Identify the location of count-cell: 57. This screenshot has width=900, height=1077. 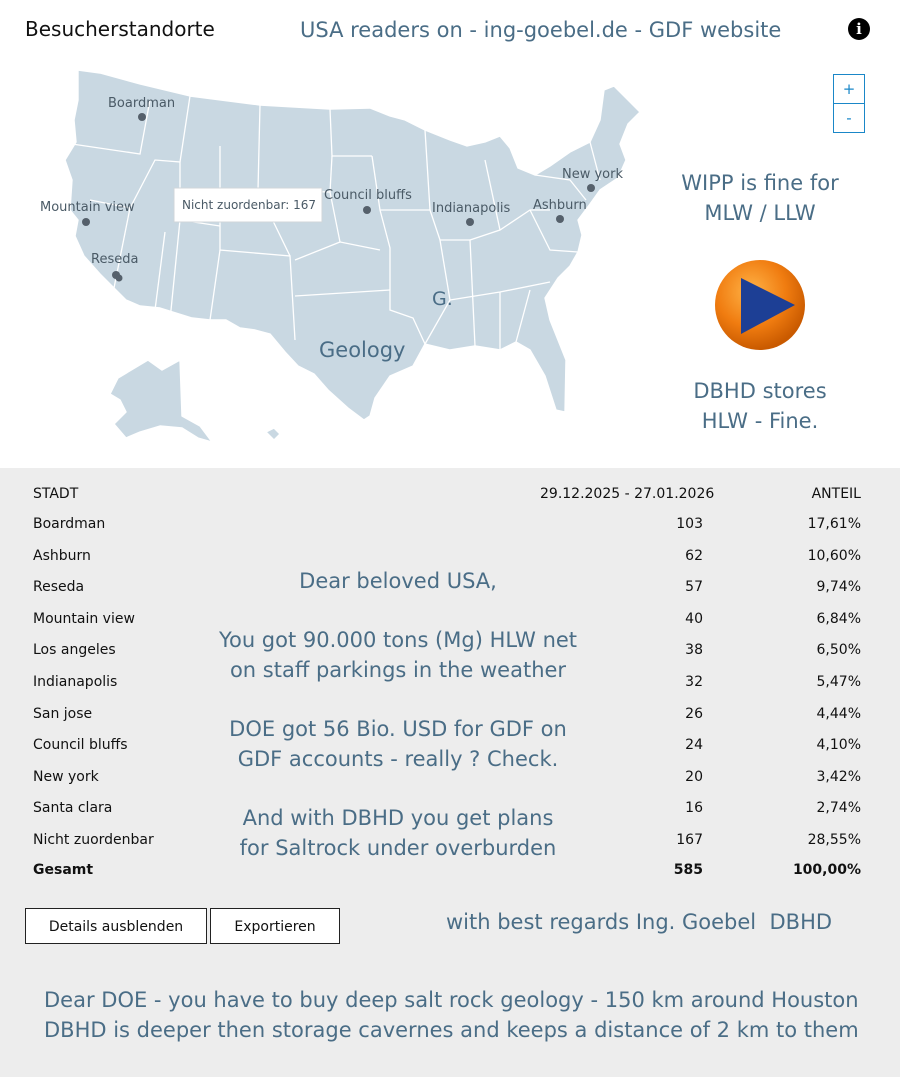
(694, 587).